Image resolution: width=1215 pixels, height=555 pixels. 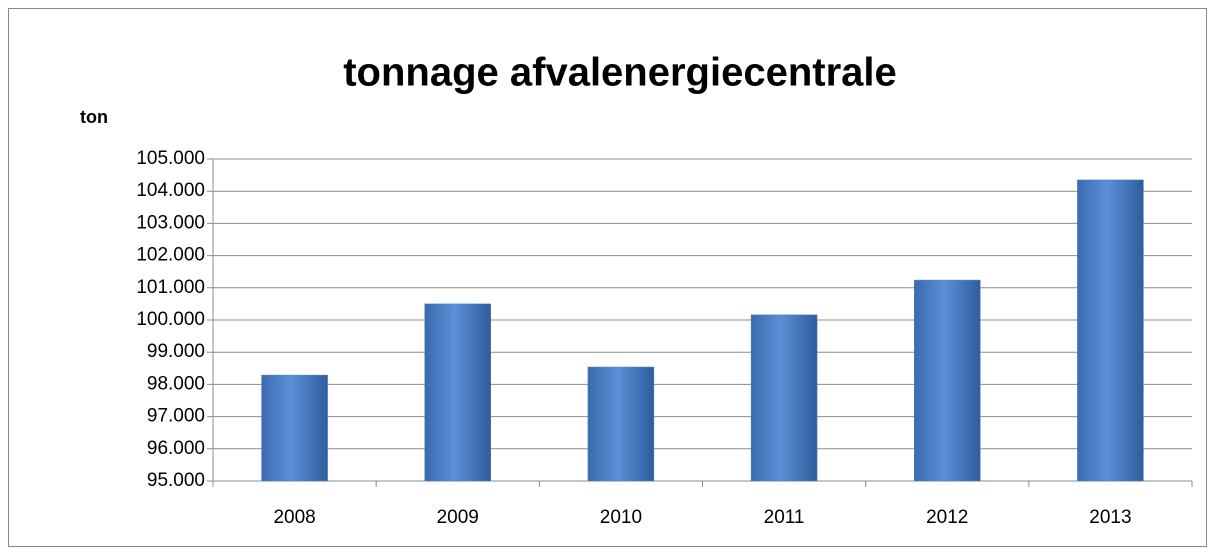 I want to click on y-axis-label: ton, so click(x=94, y=117).